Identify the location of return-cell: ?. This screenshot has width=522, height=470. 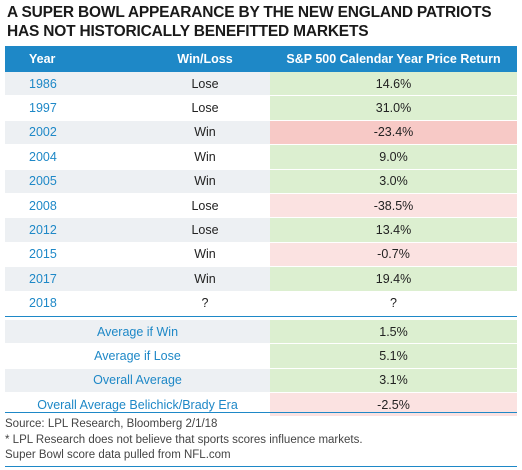
(393, 303).